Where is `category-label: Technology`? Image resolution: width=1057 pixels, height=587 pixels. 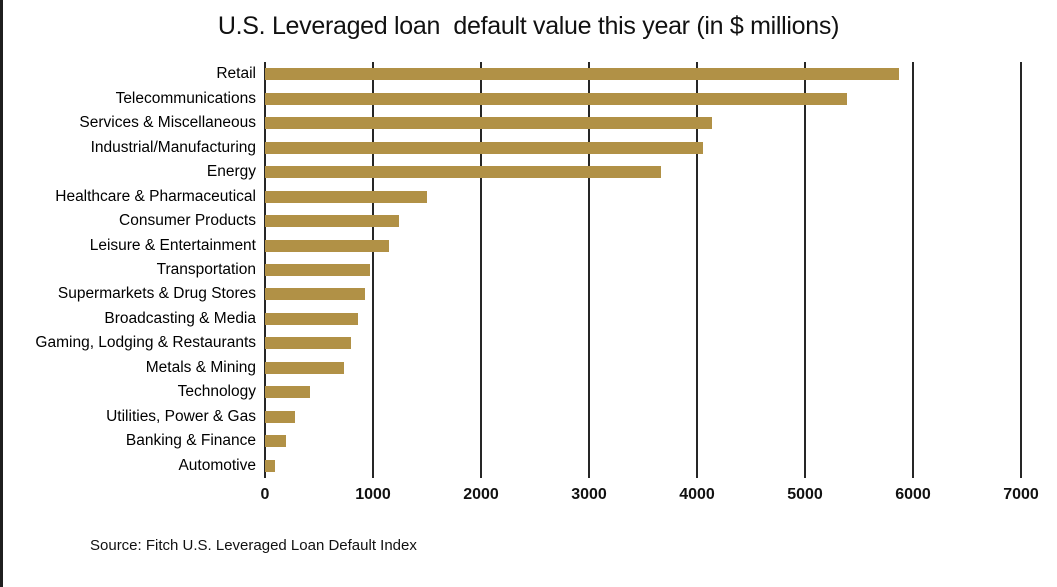
category-label: Technology is located at coordinates (216, 392).